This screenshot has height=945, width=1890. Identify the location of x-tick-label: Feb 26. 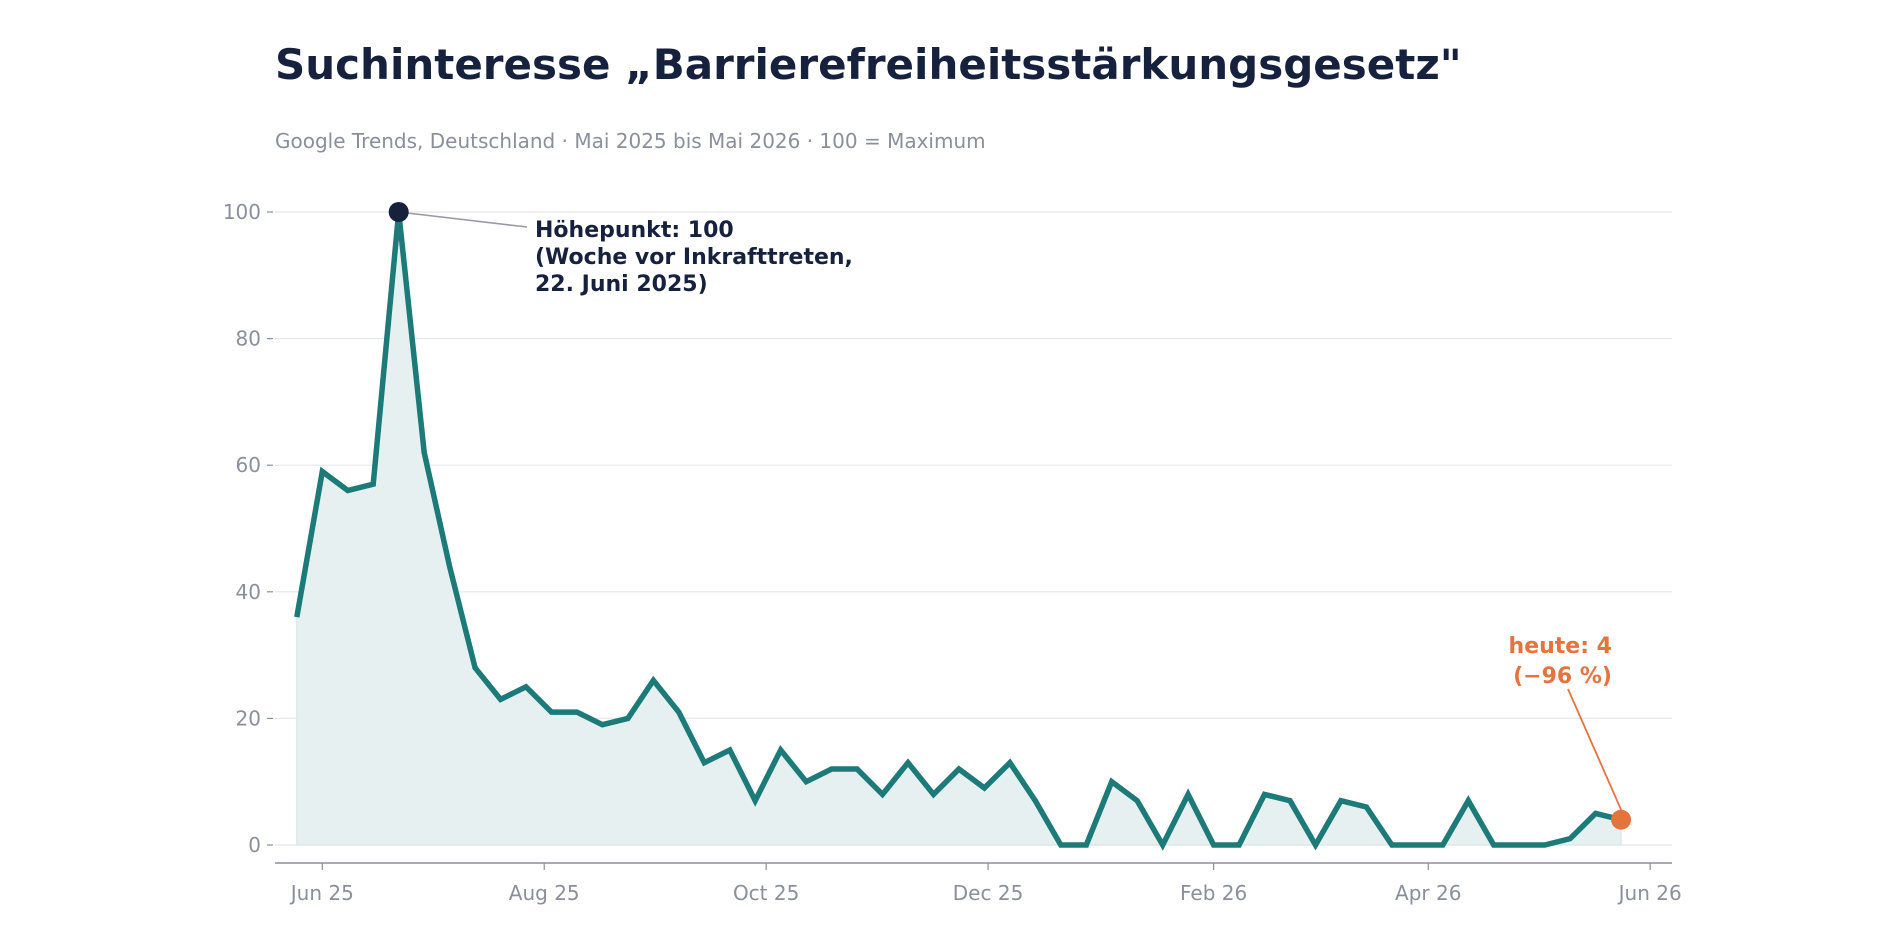
(1213, 893).